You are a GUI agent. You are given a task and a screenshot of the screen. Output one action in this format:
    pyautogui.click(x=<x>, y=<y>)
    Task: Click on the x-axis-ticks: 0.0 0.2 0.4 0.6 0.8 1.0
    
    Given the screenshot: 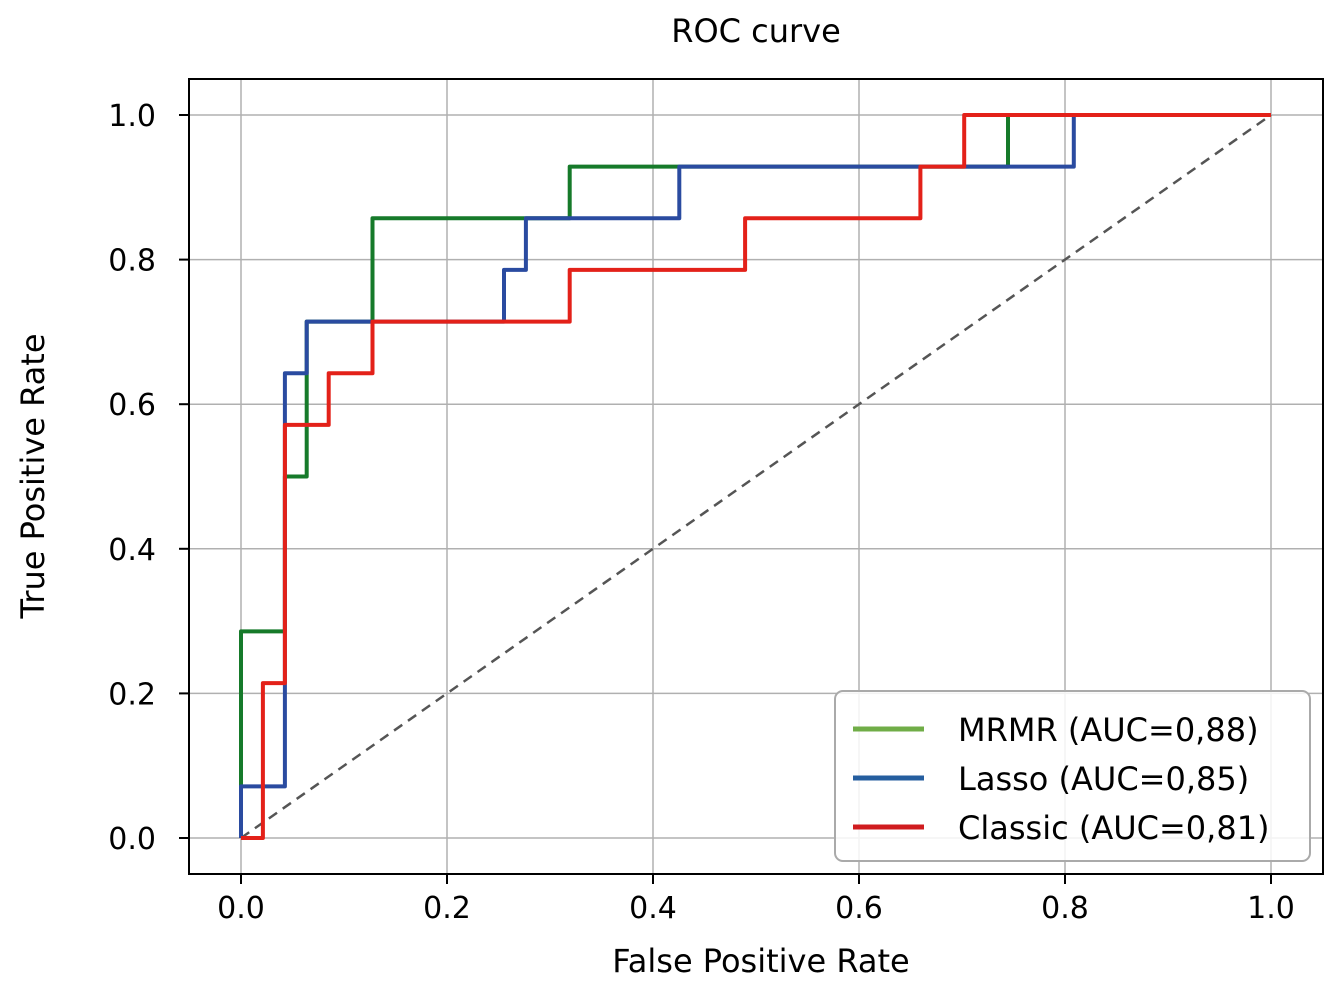 What is the action you would take?
    pyautogui.click(x=756, y=900)
    